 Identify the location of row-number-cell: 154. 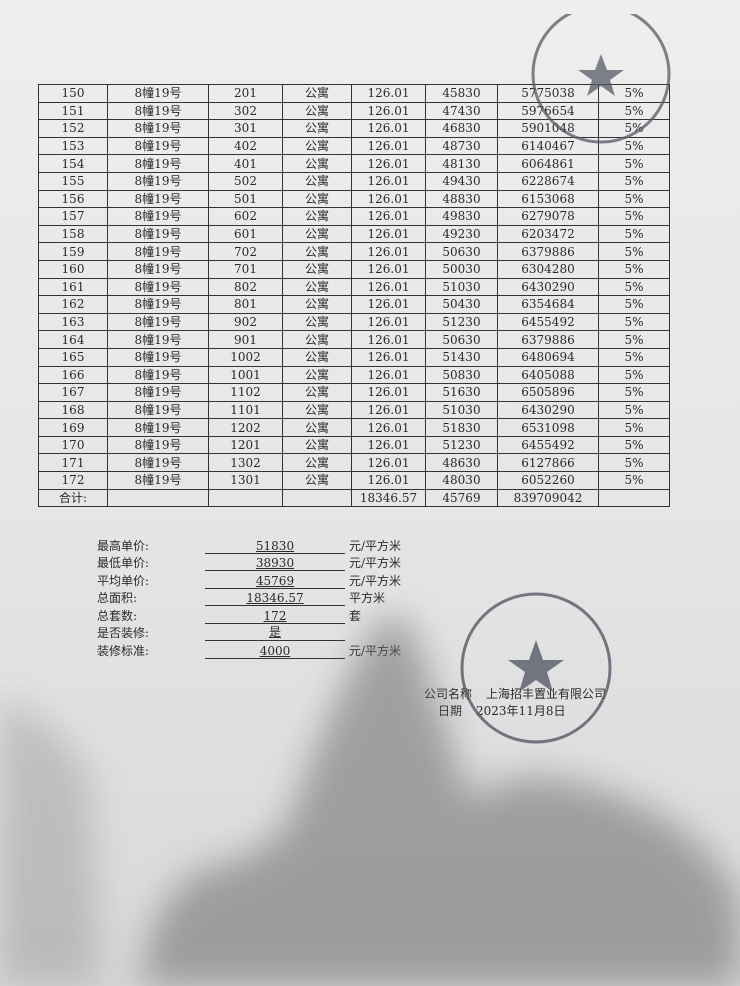
(73, 163).